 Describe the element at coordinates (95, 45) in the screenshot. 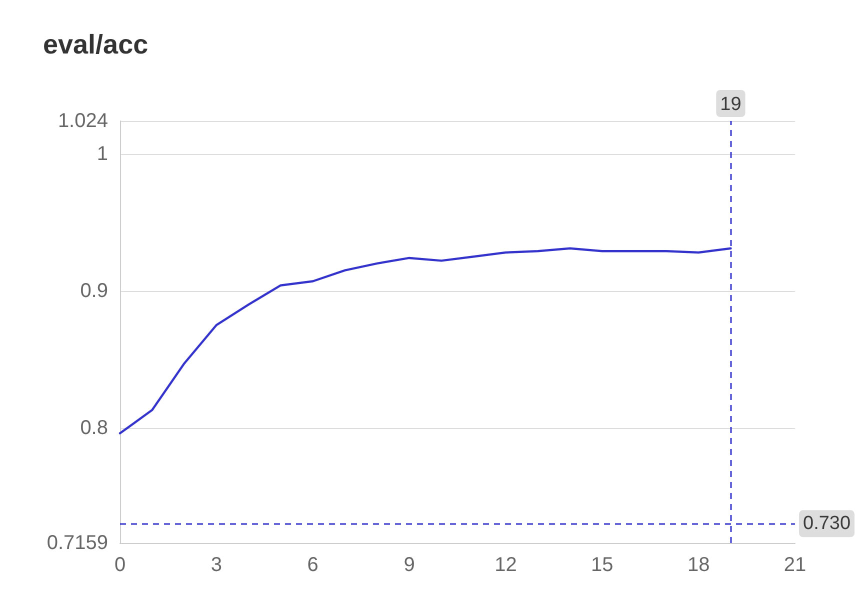

I see `chart-title: eval/acc` at that location.